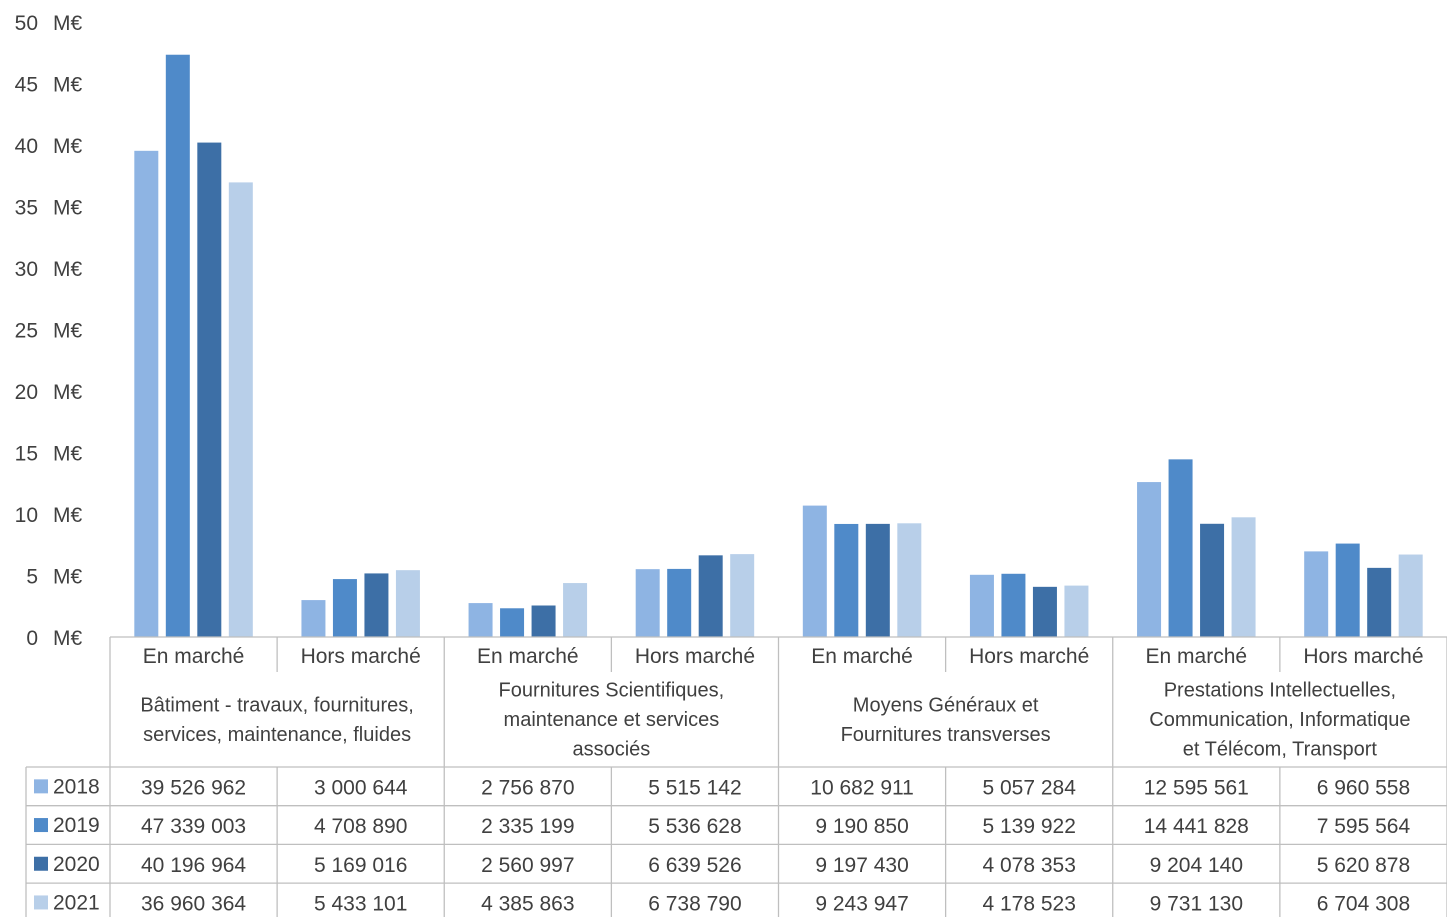 Image resolution: width=1447 pixels, height=922 pixels. What do you see at coordinates (861, 865) in the screenshot?
I see `table-cell-value: 9 197 430` at bounding box center [861, 865].